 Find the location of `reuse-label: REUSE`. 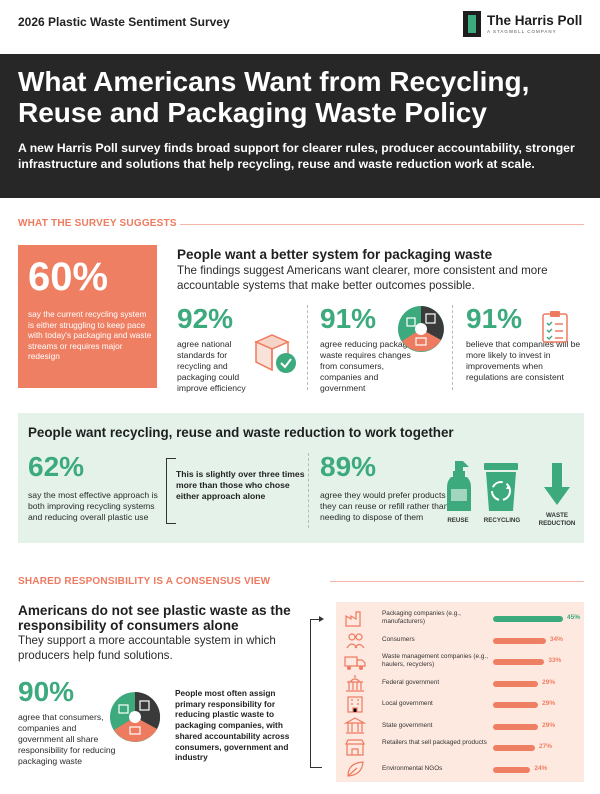

reuse-label: REUSE is located at coordinates (458, 520).